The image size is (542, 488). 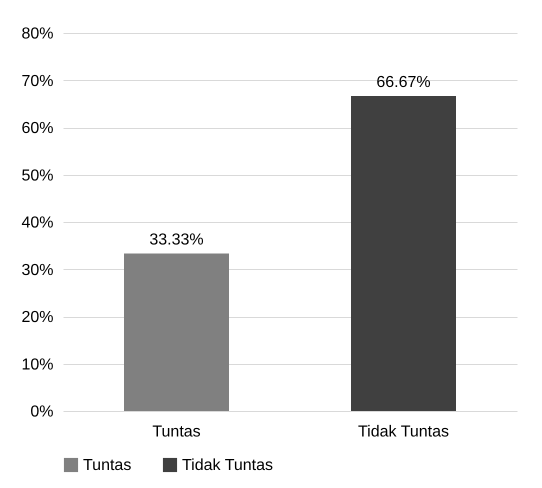 I want to click on legend-label: Tuntas, so click(x=107, y=465).